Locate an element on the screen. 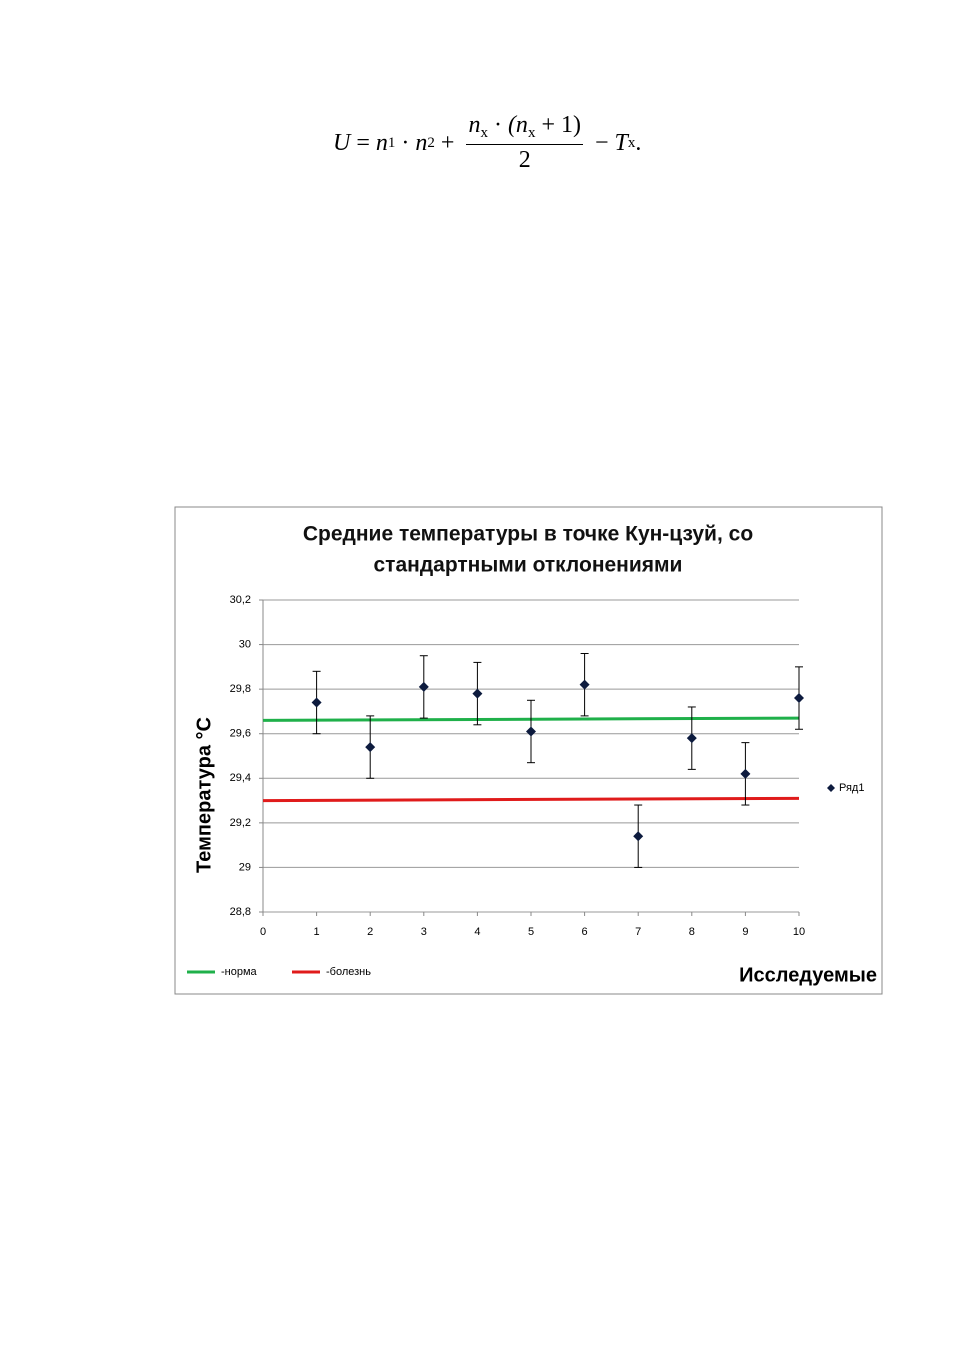 This screenshot has height=1350, width=954. x-tick-label: 5 is located at coordinates (531, 932).